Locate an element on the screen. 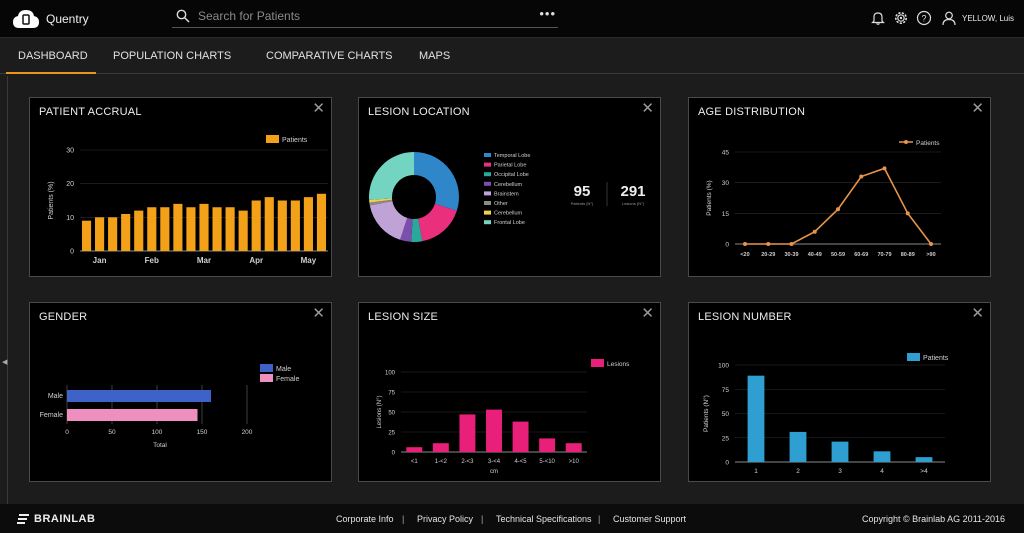  panel-title: LESION NUMBER is located at coordinates (745, 317).